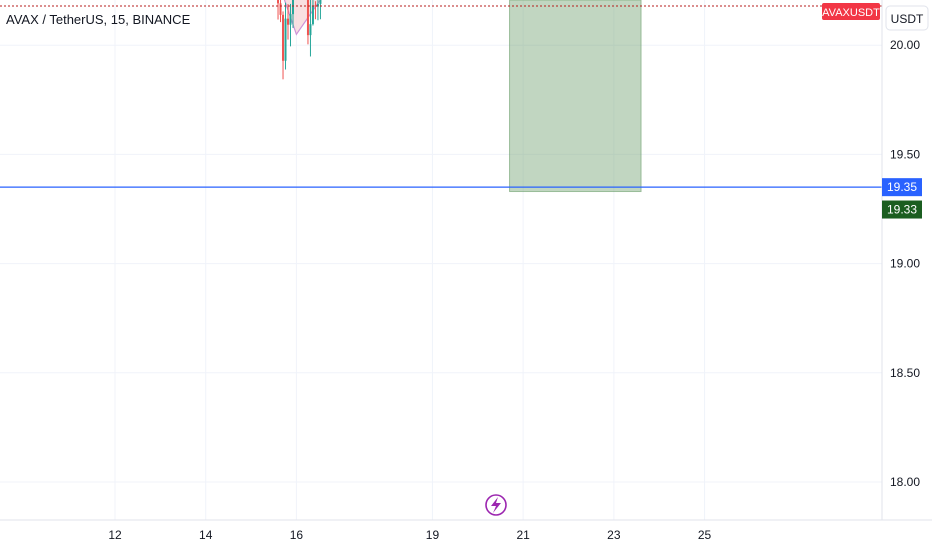 This screenshot has height=550, width=932. Describe the element at coordinates (206, 535) in the screenshot. I see `time-tick-label: 14` at that location.